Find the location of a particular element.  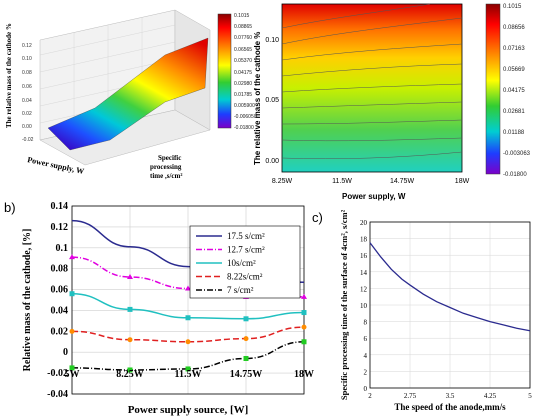

chart-b-x-tick: 14.75W is located at coordinates (246, 374).